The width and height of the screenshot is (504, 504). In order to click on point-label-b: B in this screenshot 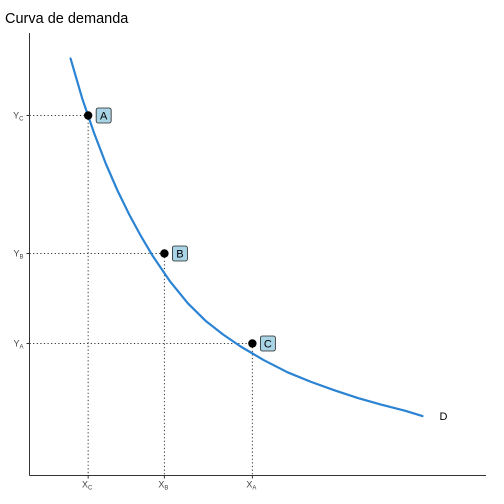, I will do `click(179, 255)`.